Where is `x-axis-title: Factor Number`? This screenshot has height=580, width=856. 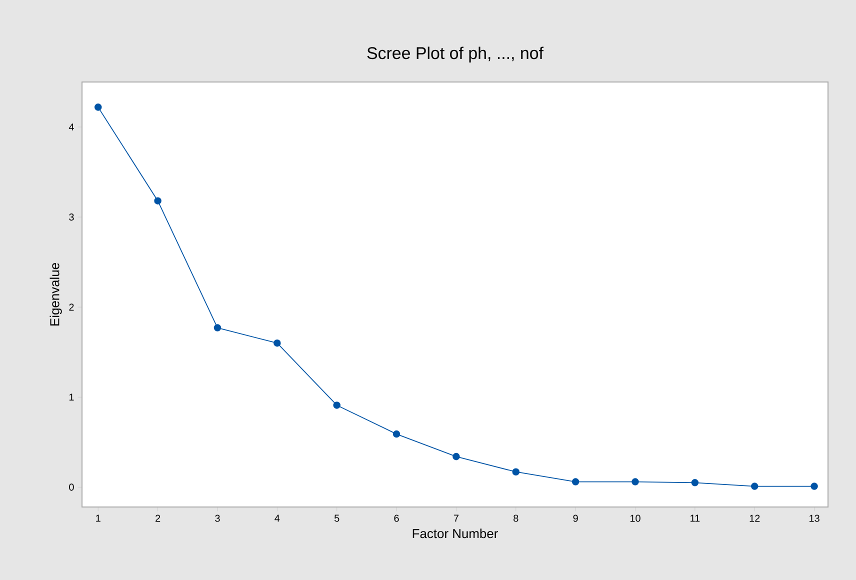
x-axis-title: Factor Number is located at coordinates (455, 533).